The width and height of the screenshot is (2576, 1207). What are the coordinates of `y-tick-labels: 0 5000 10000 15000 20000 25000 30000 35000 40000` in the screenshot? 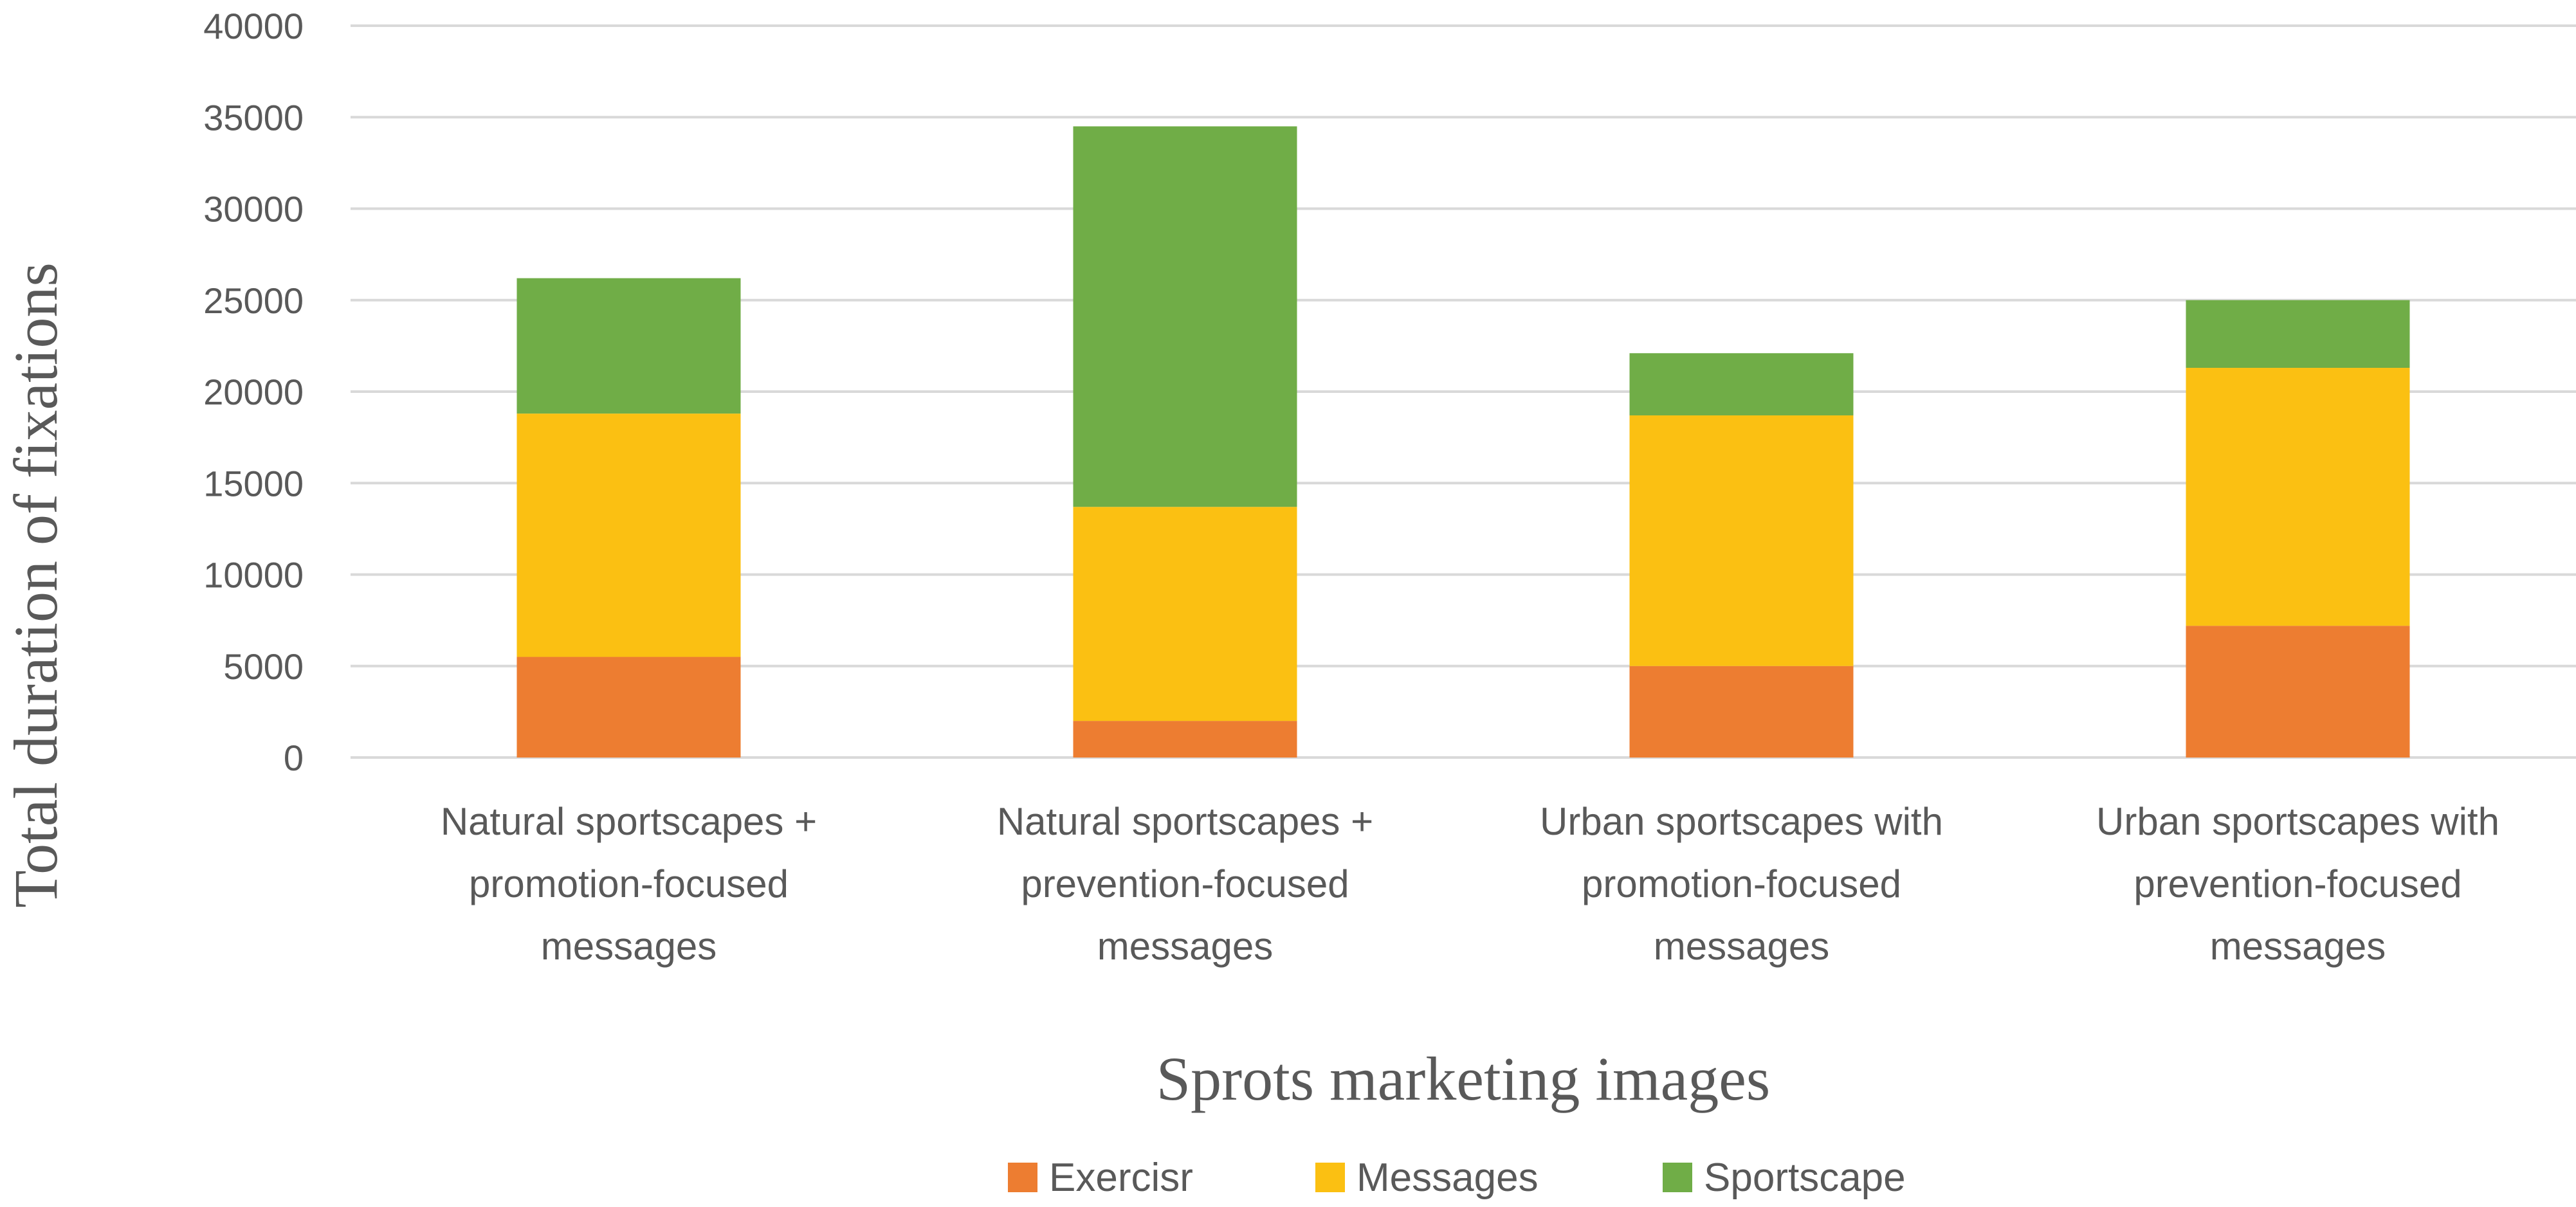 It's located at (253, 392).